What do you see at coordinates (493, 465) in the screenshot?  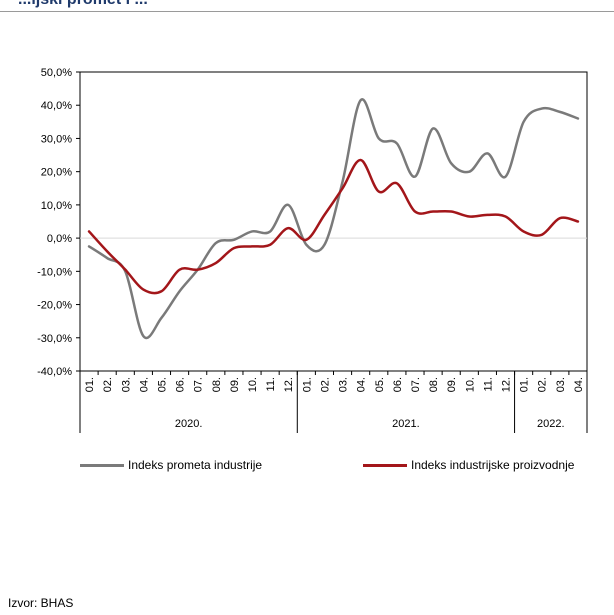 I see `legend-label-series-2: Indeks industrijske proizvodnje` at bounding box center [493, 465].